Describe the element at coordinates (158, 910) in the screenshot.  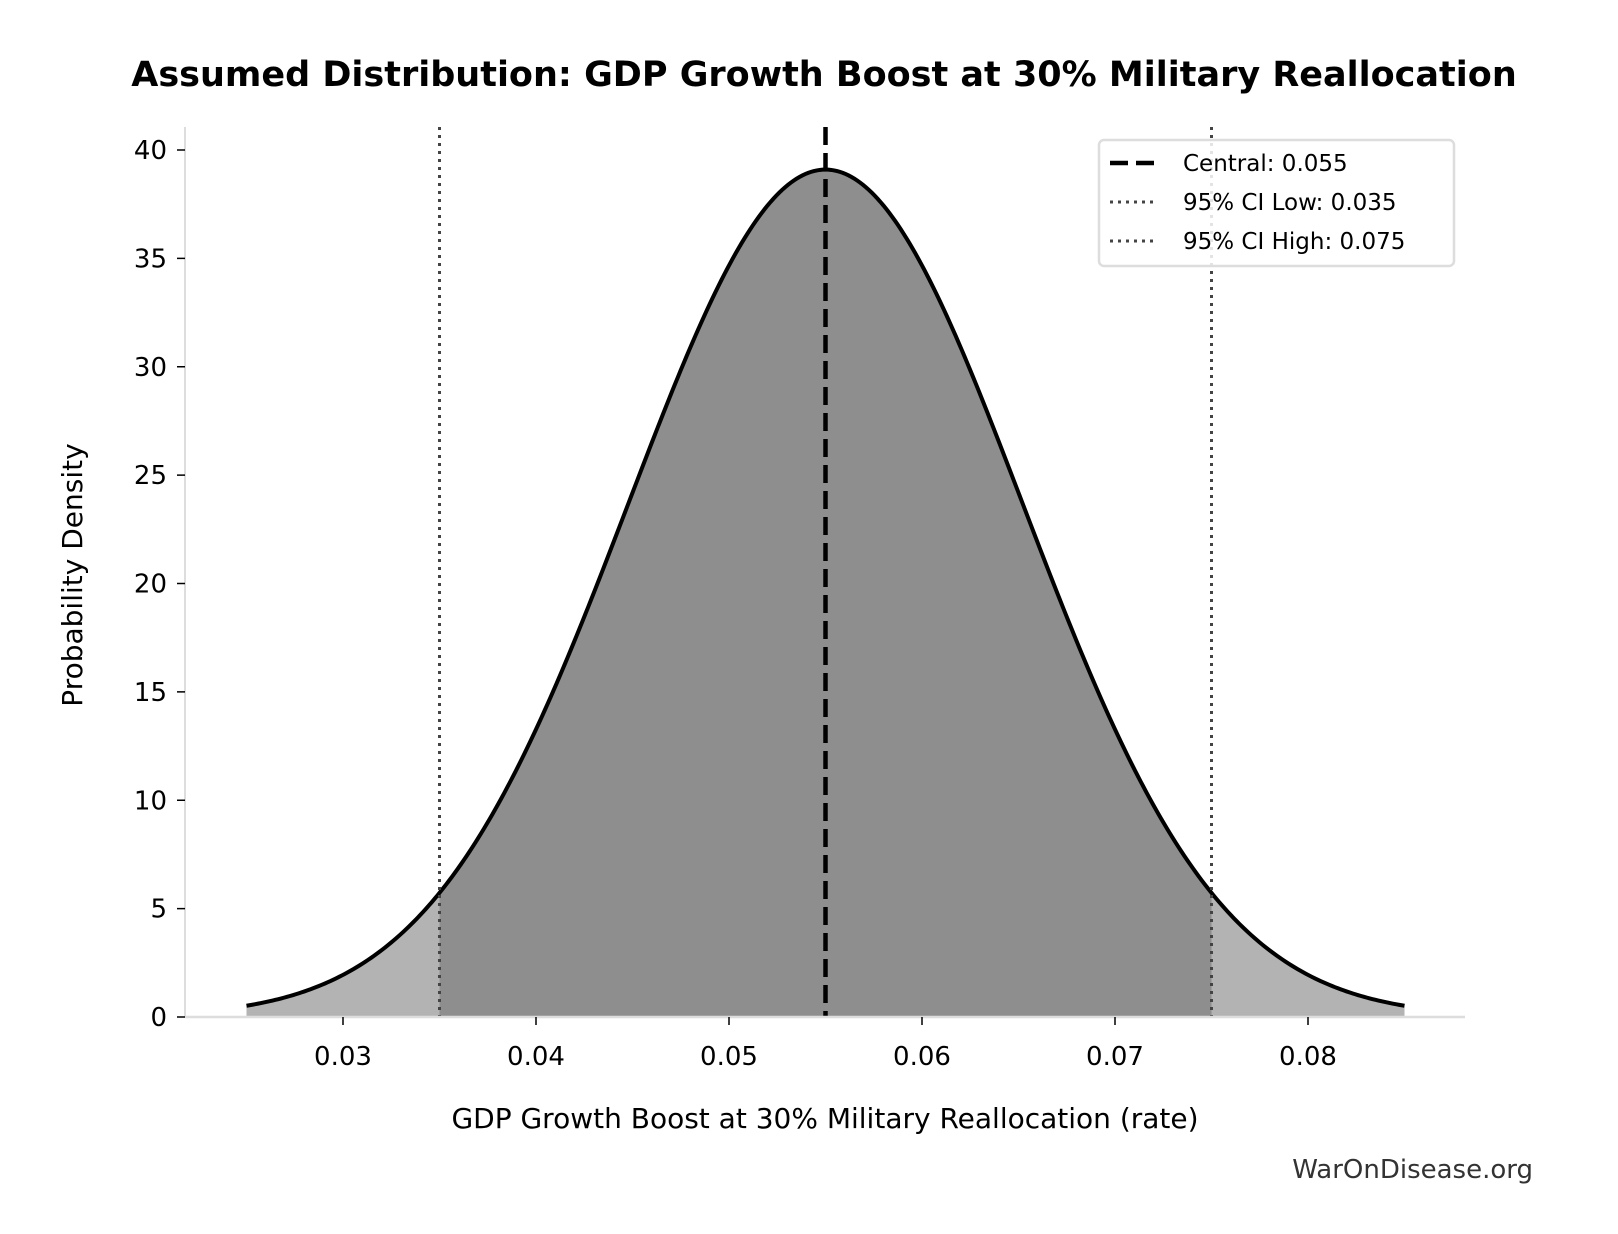
I see `y-tick-label: 5` at that location.